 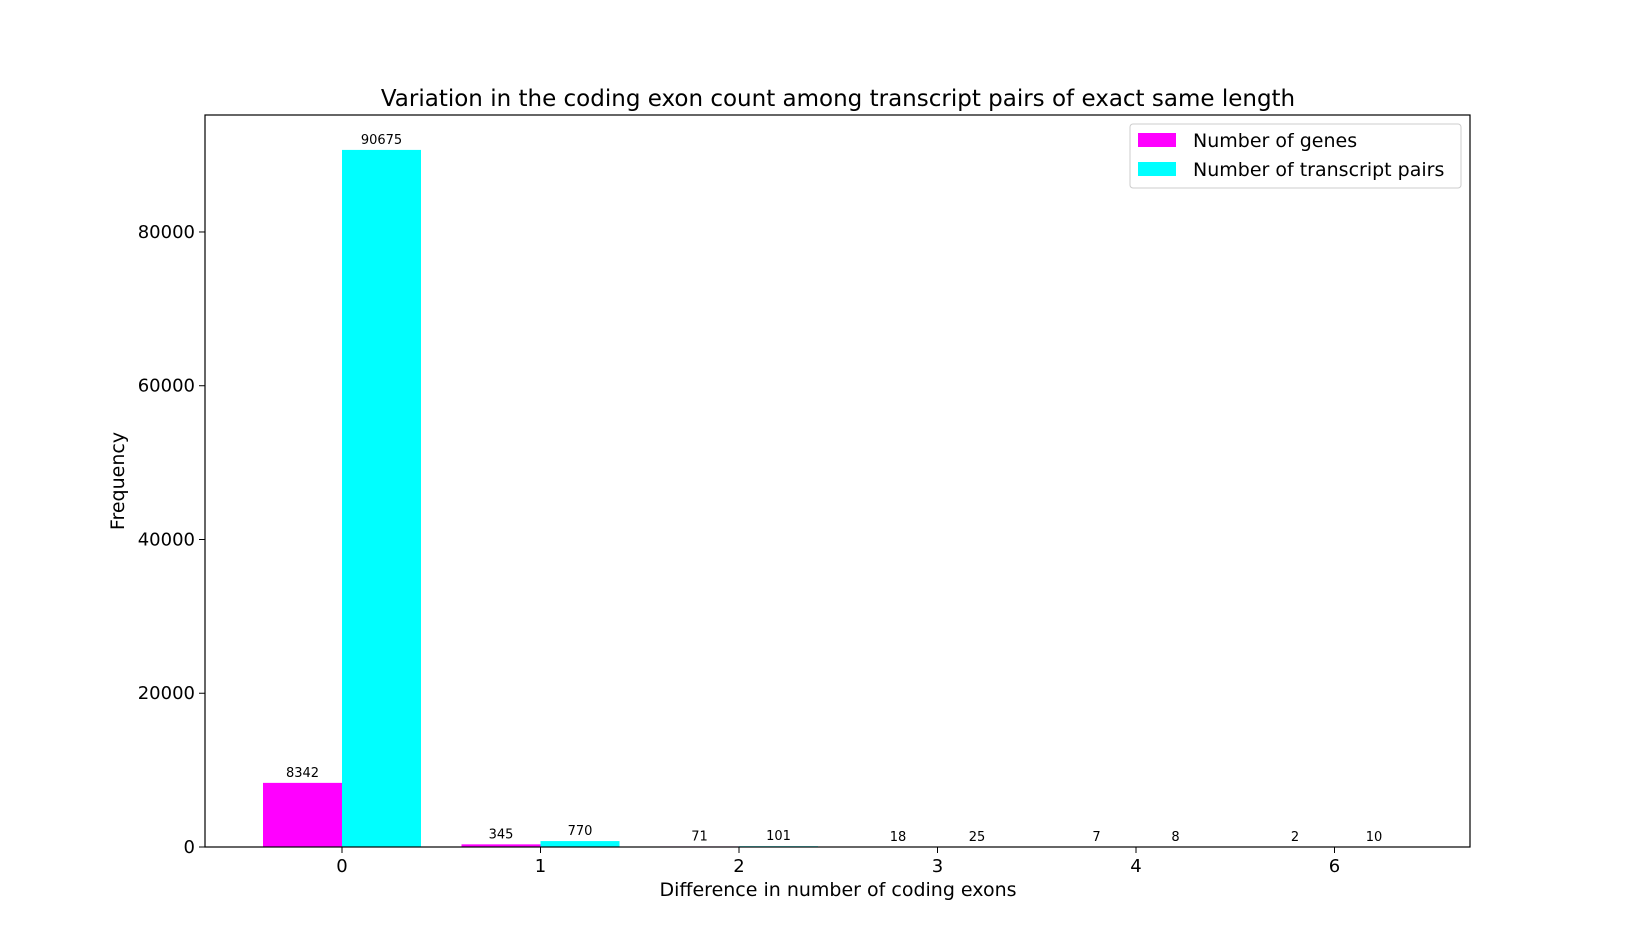 I want to click on x-tick-label: 2, so click(x=738, y=866).